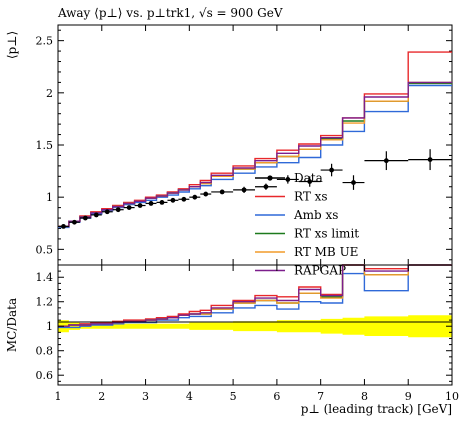 Image resolution: width=467 pixels, height=421 pixels. I want to click on ratio-x-tick-label: 10, so click(452, 396).